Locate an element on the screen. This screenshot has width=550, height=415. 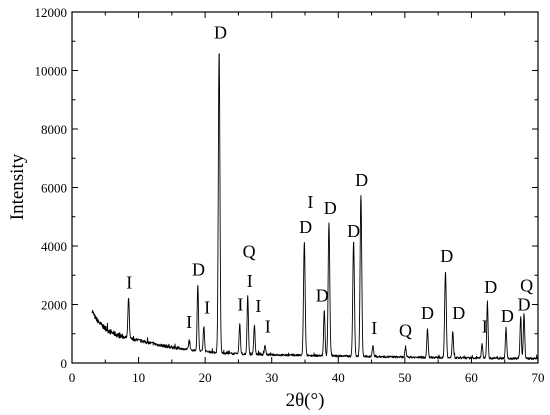
peak-label-10: I is located at coordinates (268, 326).